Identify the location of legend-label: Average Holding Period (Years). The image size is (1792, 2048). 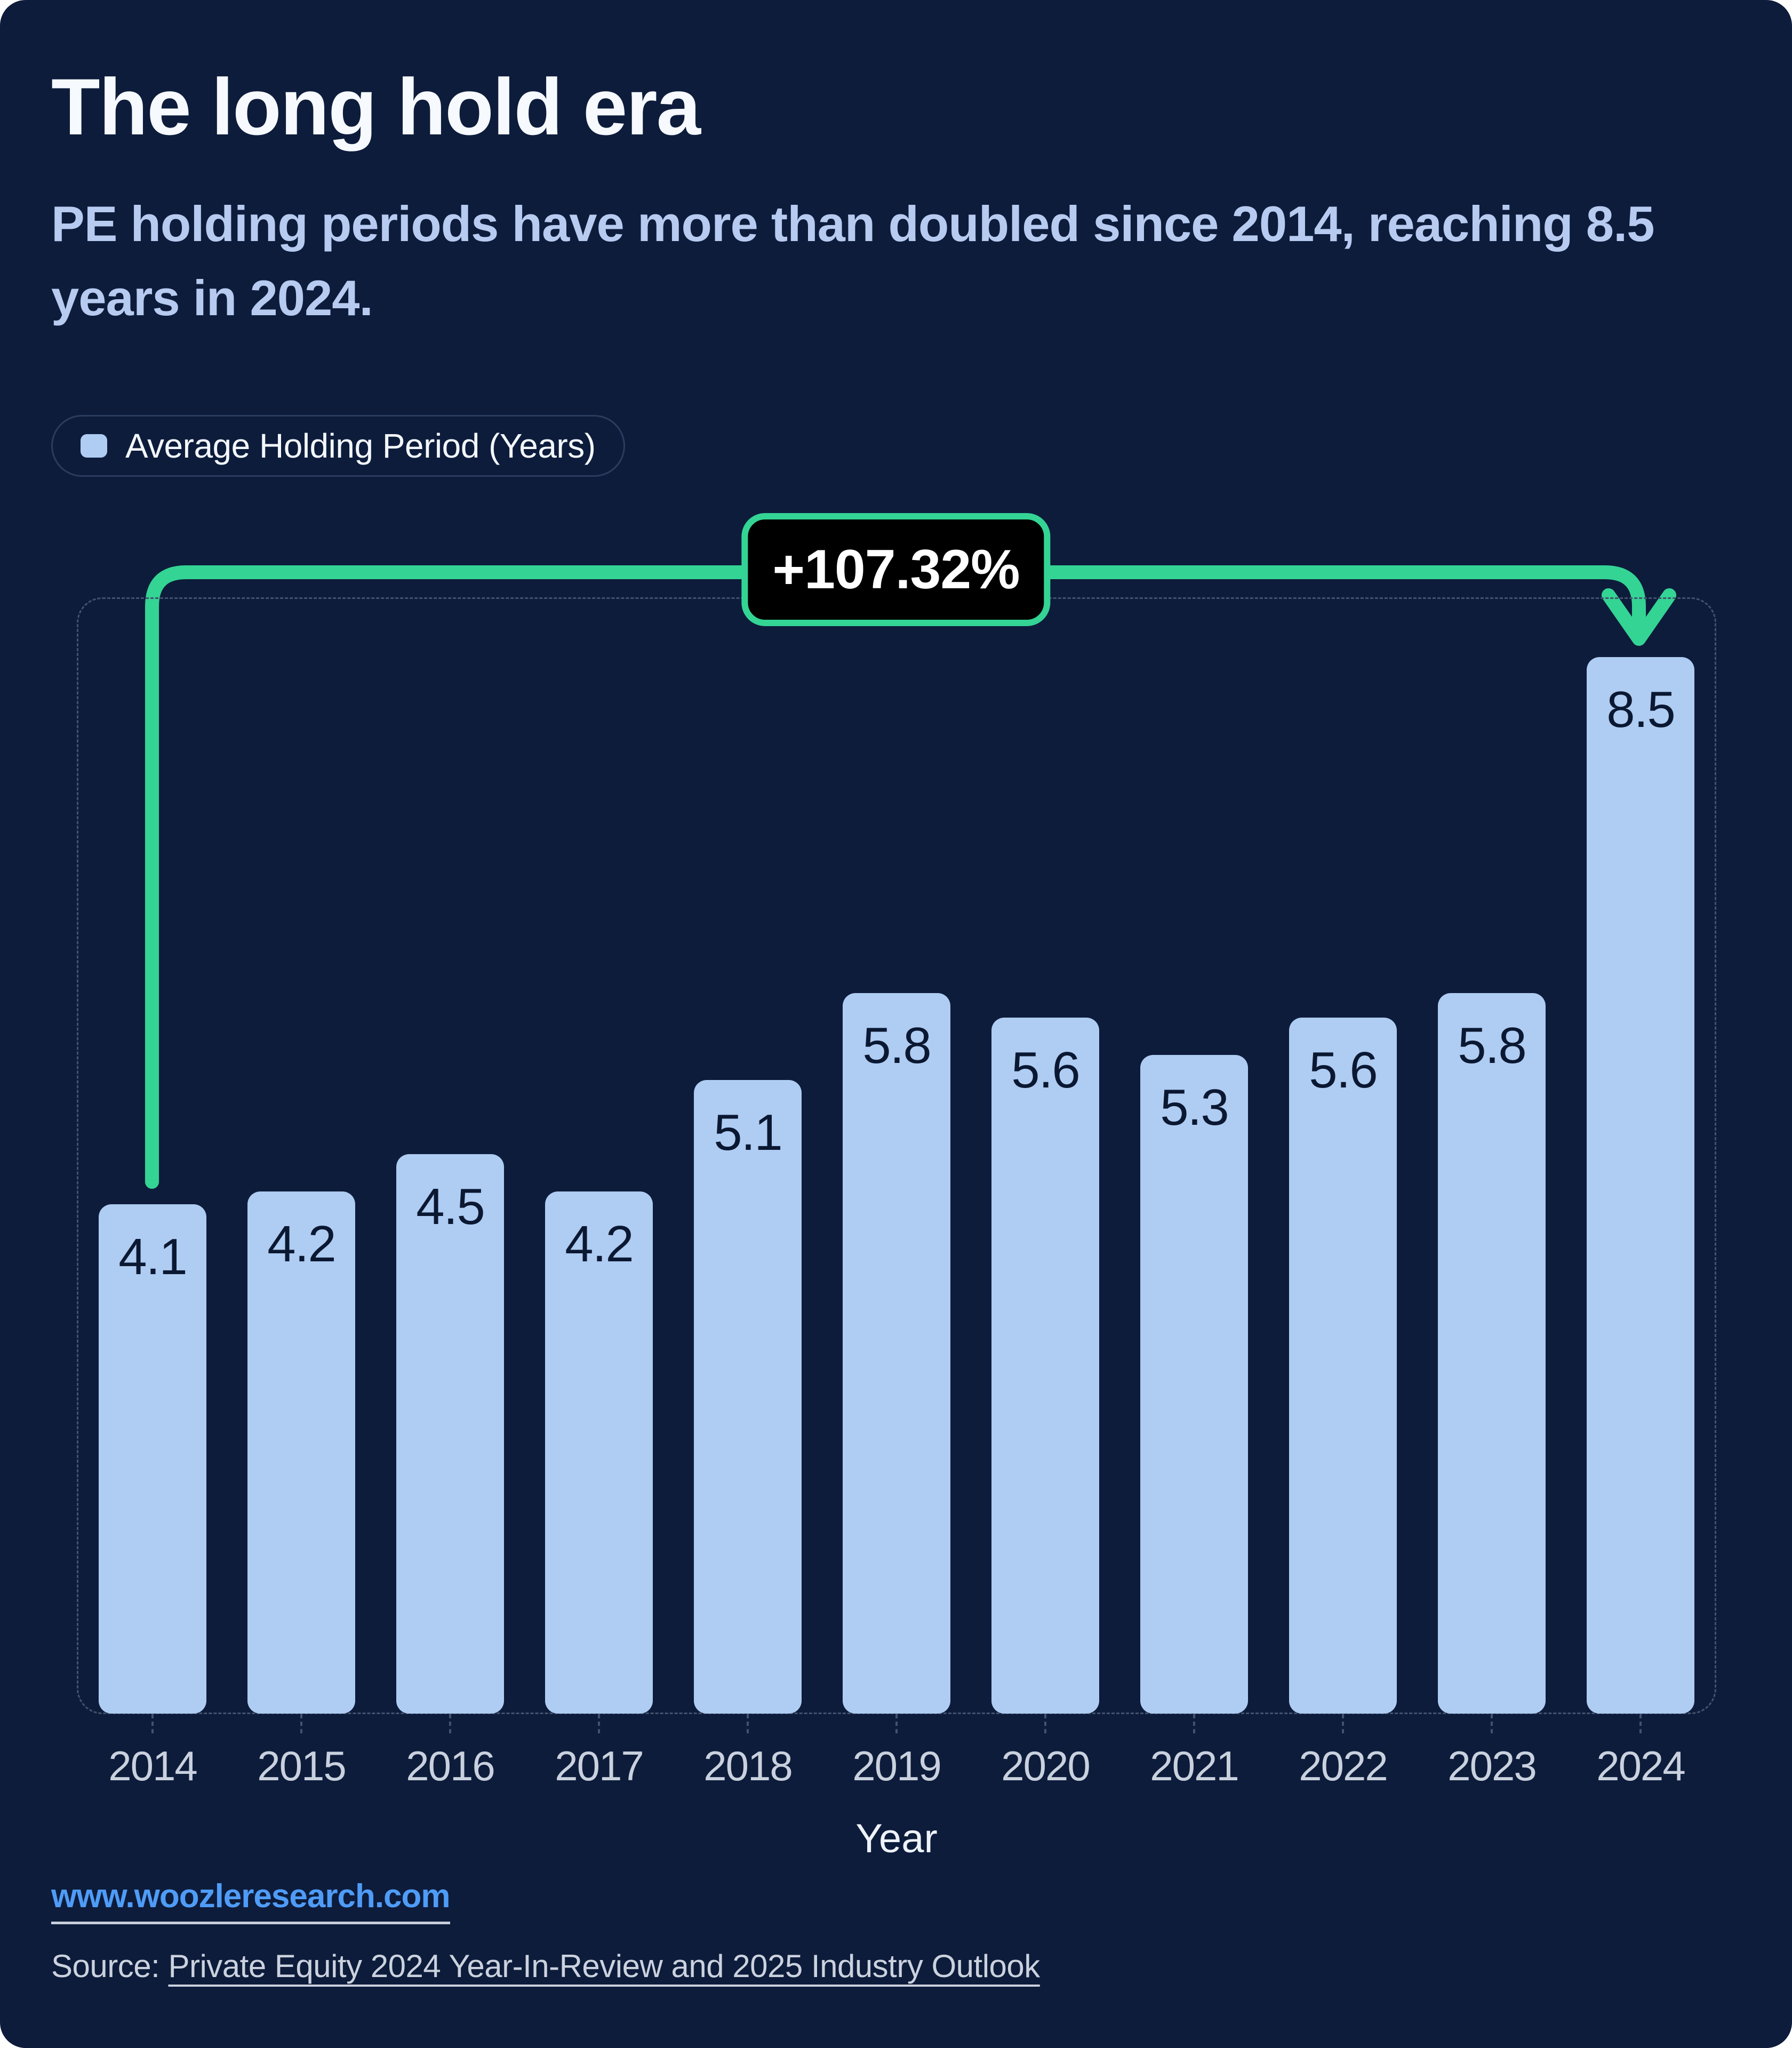
(360, 446).